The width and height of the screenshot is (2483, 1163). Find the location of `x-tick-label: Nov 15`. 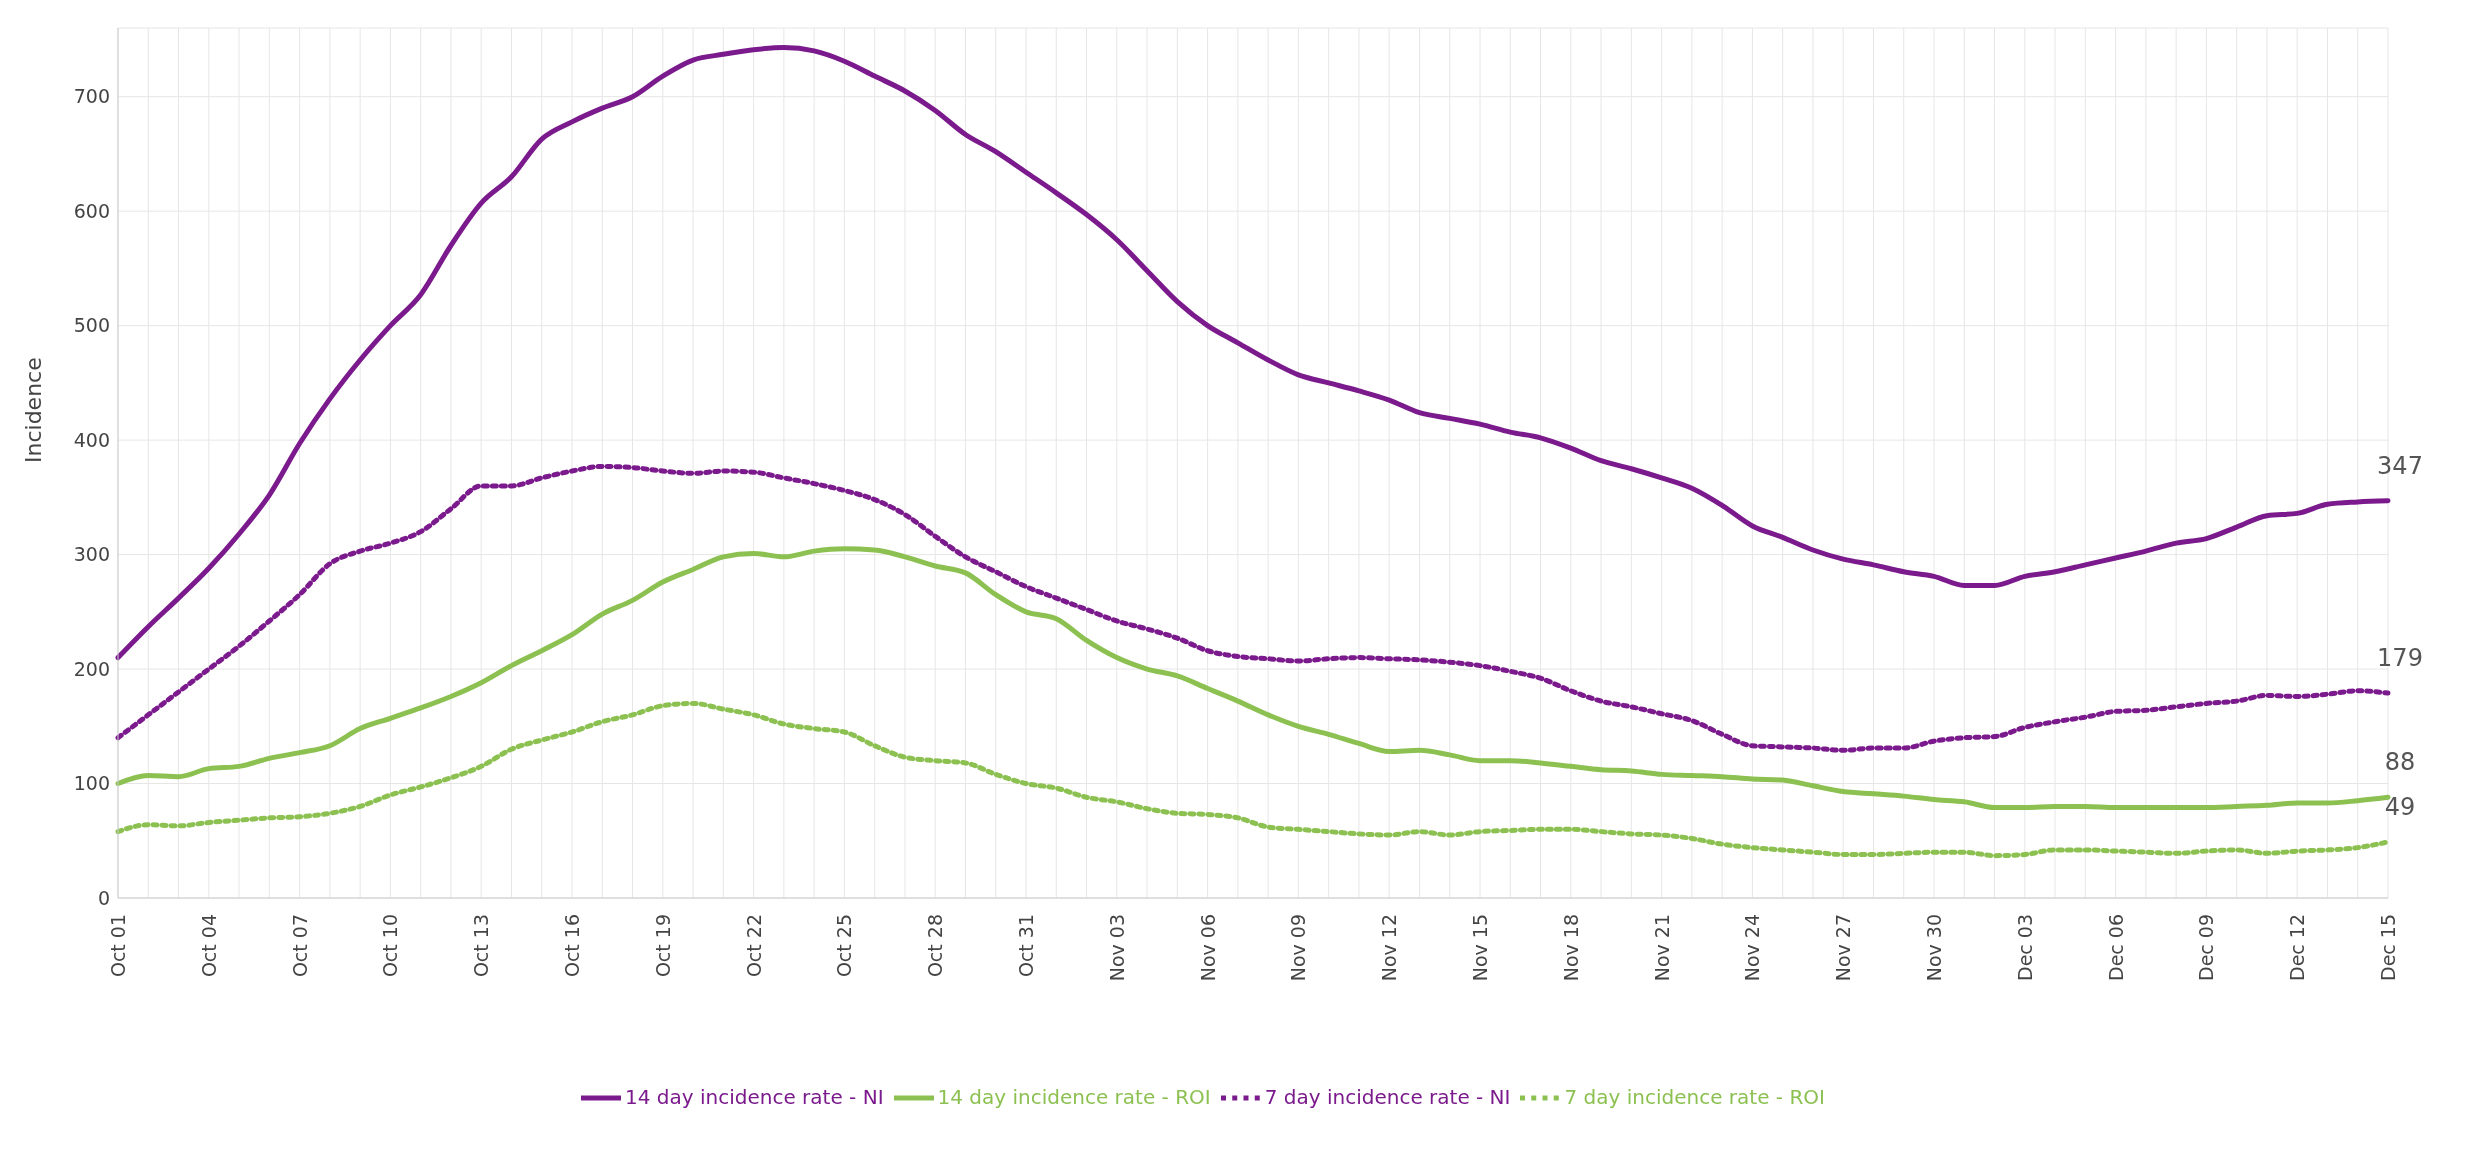

x-tick-label: Nov 15 is located at coordinates (1480, 948).